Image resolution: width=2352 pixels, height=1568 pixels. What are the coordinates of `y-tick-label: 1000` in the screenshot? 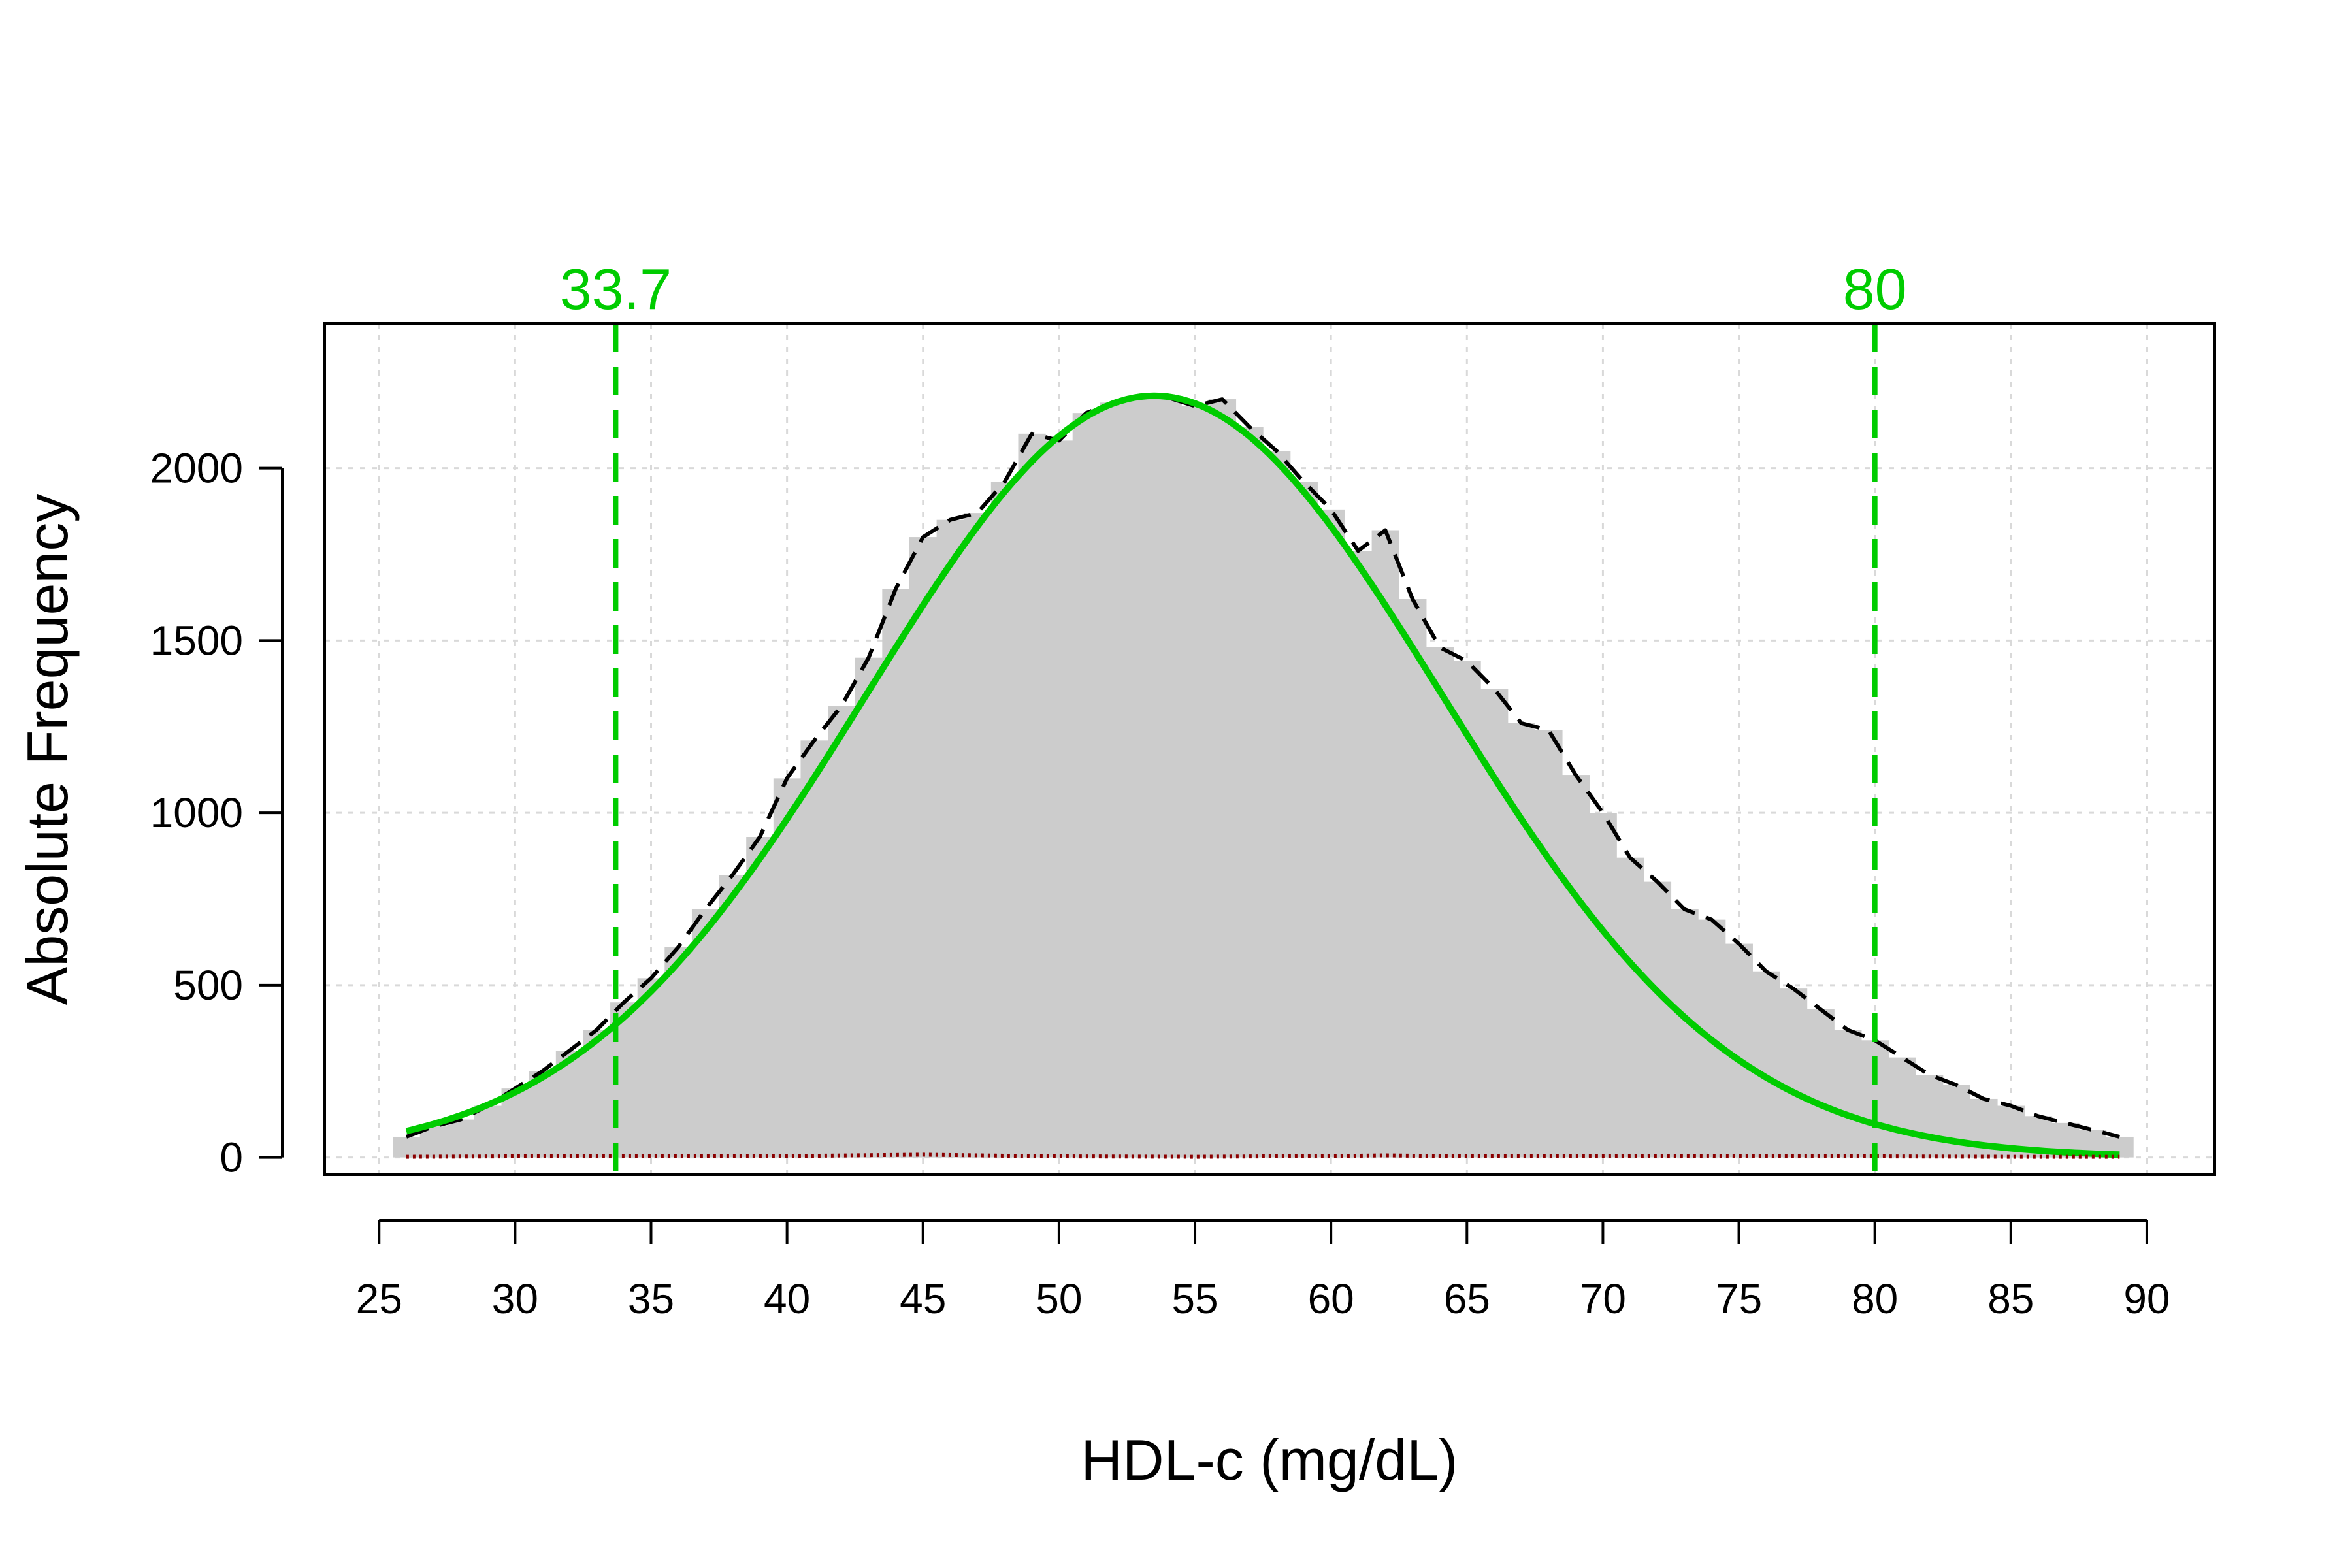 It's located at (196, 812).